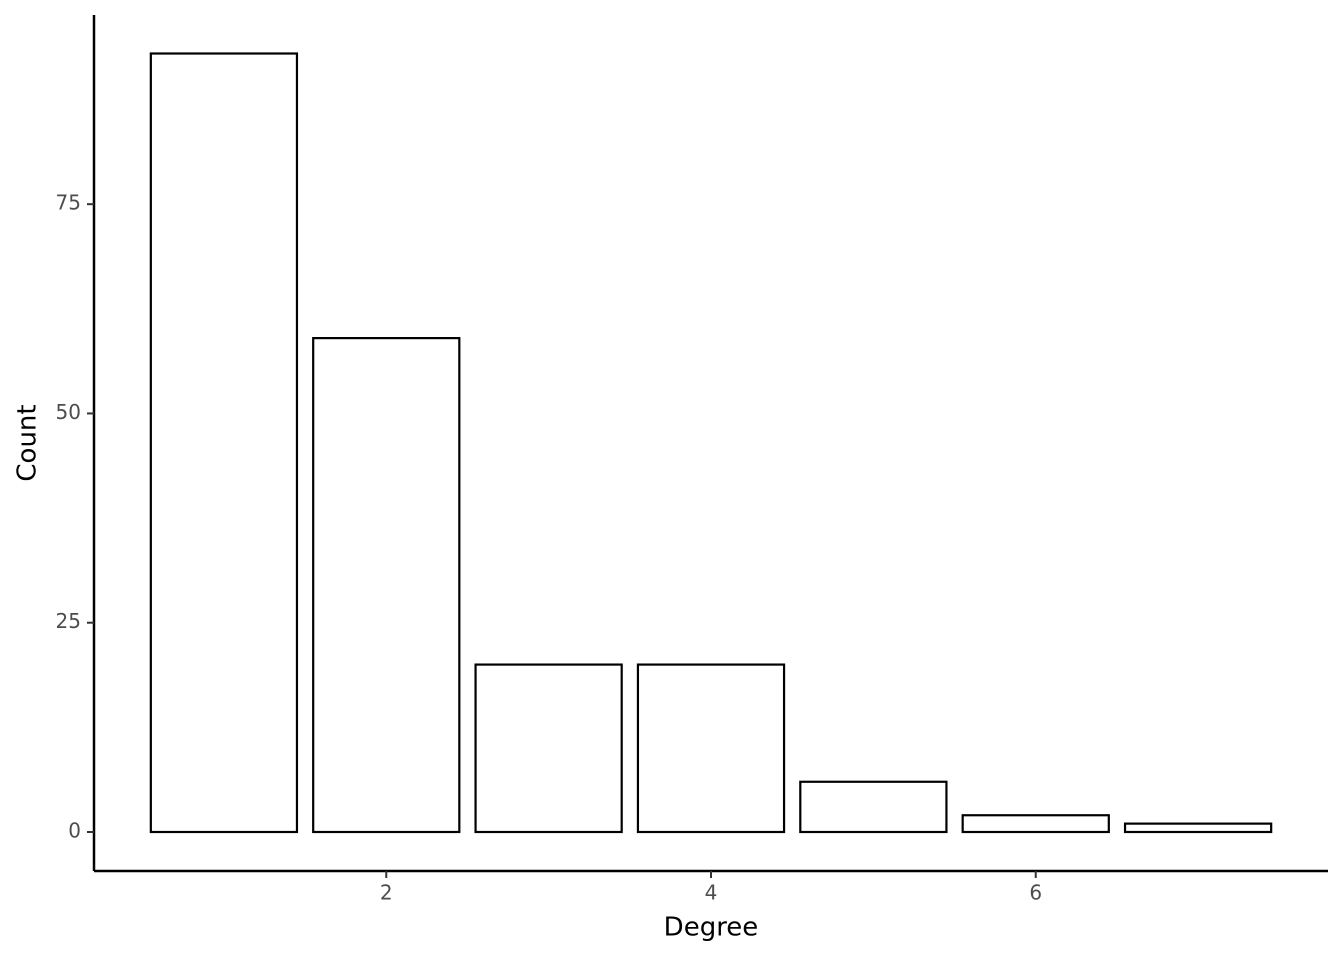 Image resolution: width=1344 pixels, height=960 pixels. Describe the element at coordinates (711, 893) in the screenshot. I see `x-tick-label: 4` at that location.